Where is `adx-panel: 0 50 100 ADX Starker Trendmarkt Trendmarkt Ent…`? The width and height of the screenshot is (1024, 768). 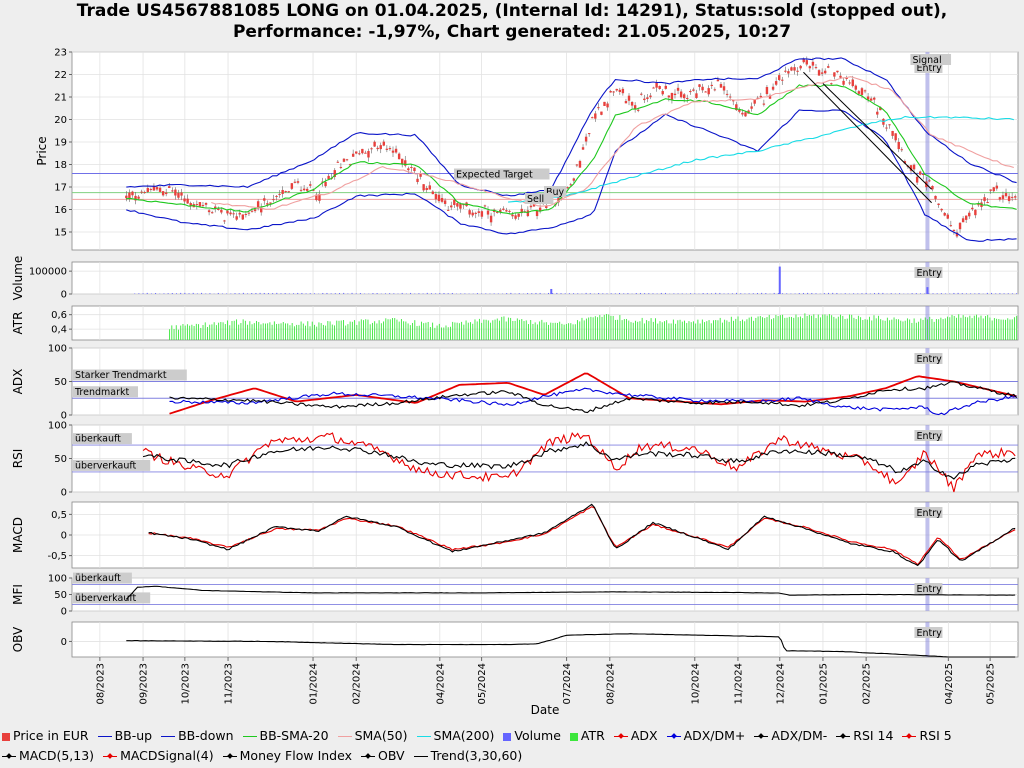 adx-panel: 0 50 100 ADX Starker Trendmarkt Trendmarkt Ent… is located at coordinates (515, 383).